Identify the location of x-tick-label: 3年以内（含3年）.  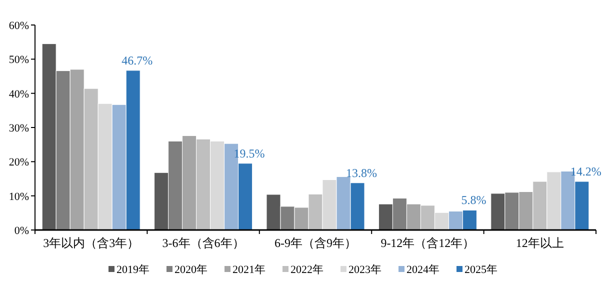
(91, 243).